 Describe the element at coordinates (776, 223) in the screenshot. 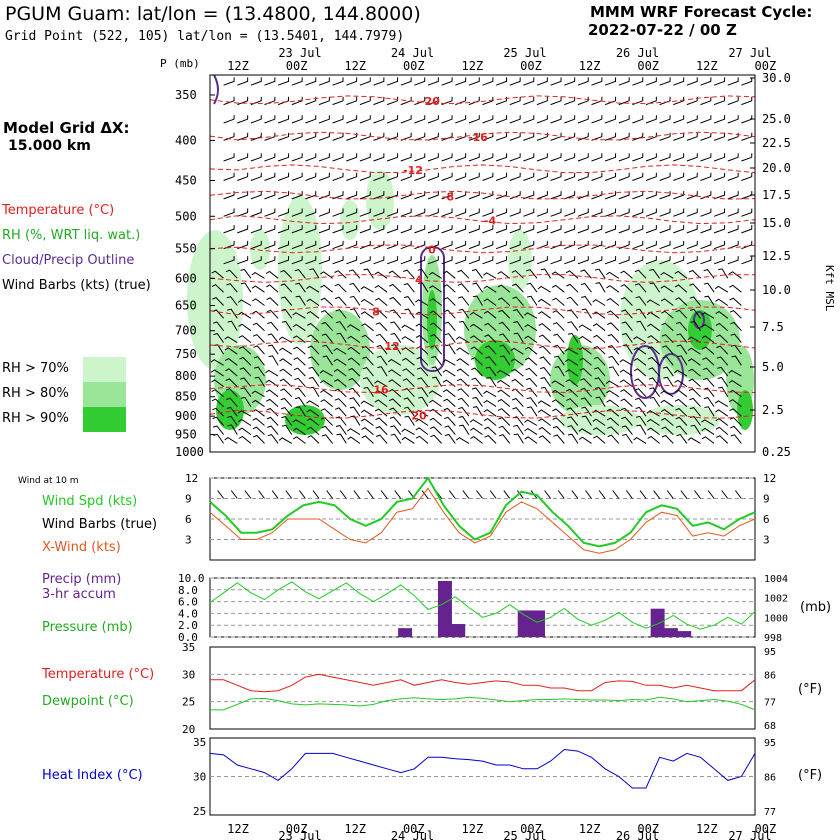

I see `kft-tick-label: 15.0` at that location.